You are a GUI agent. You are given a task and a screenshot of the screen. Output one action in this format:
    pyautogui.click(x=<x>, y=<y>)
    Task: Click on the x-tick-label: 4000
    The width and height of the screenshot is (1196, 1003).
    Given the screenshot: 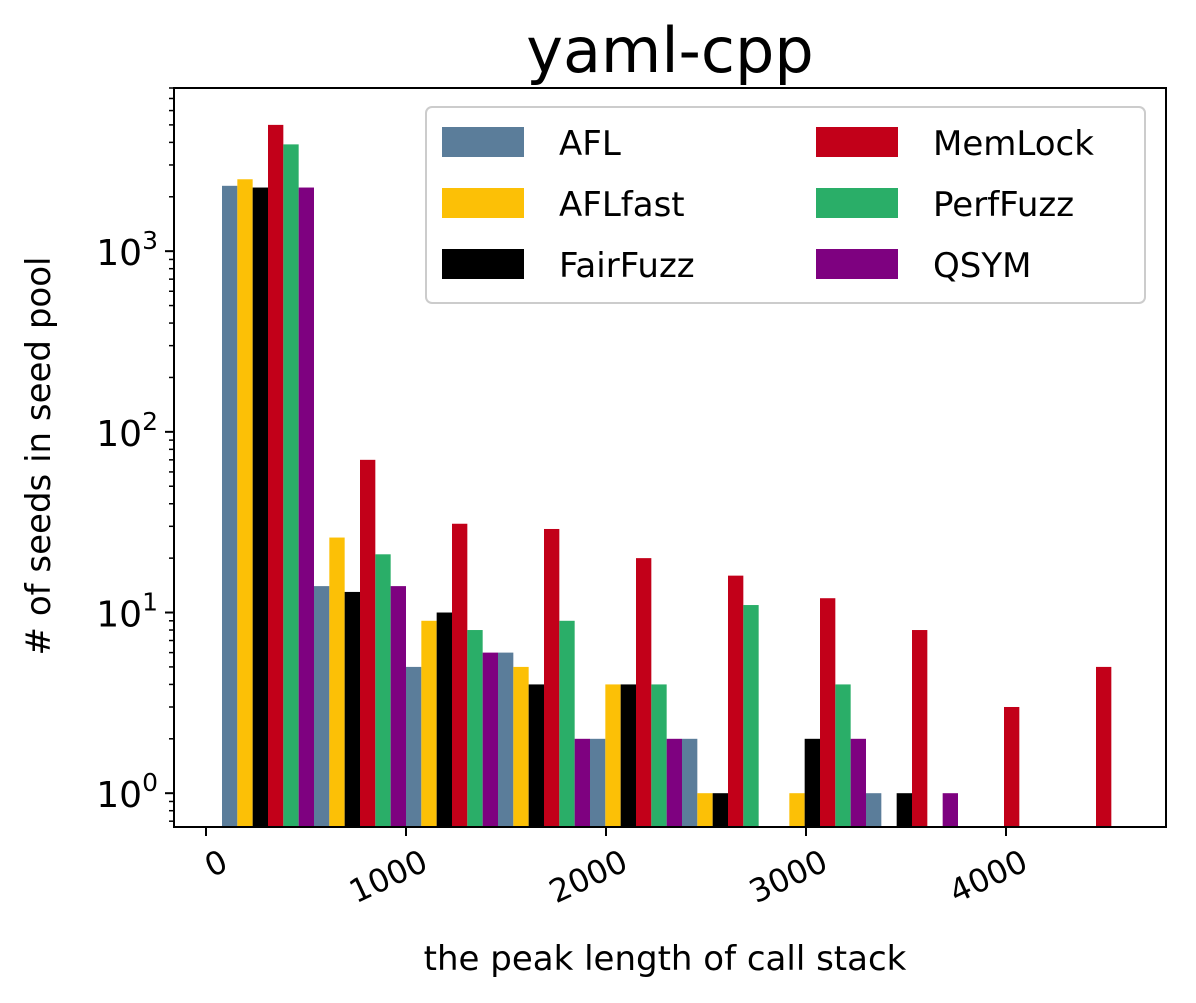 What is the action you would take?
    pyautogui.click(x=988, y=876)
    